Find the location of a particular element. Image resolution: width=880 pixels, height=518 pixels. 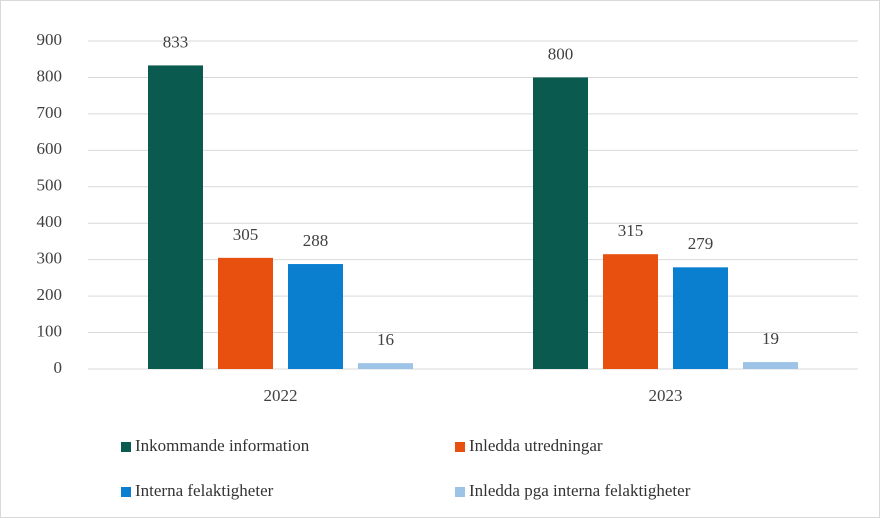

y-tick-label: 300 is located at coordinates (50, 258).